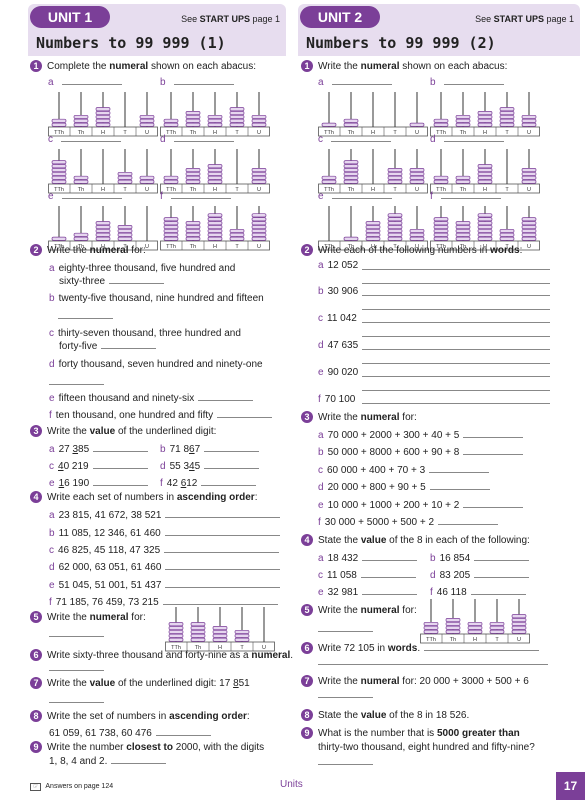 This screenshot has height=800, width=585. What do you see at coordinates (129, 66) in the screenshot?
I see `prompt-bold: numeral` at bounding box center [129, 66].